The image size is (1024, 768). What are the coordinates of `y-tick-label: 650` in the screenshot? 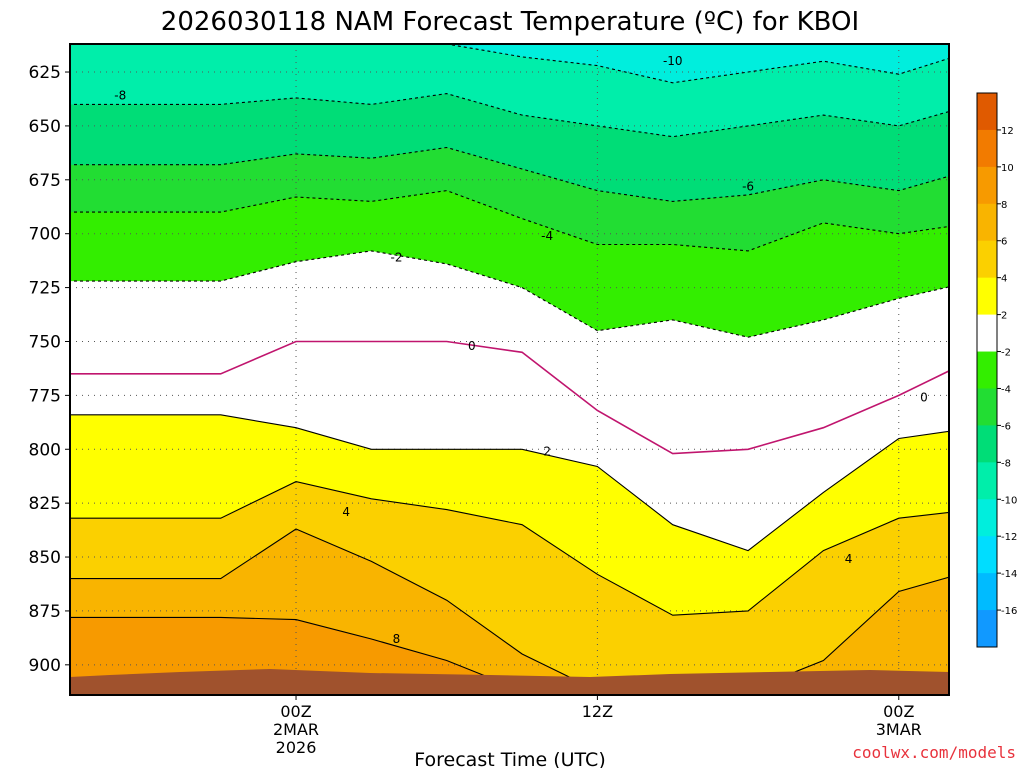 It's located at (45, 127).